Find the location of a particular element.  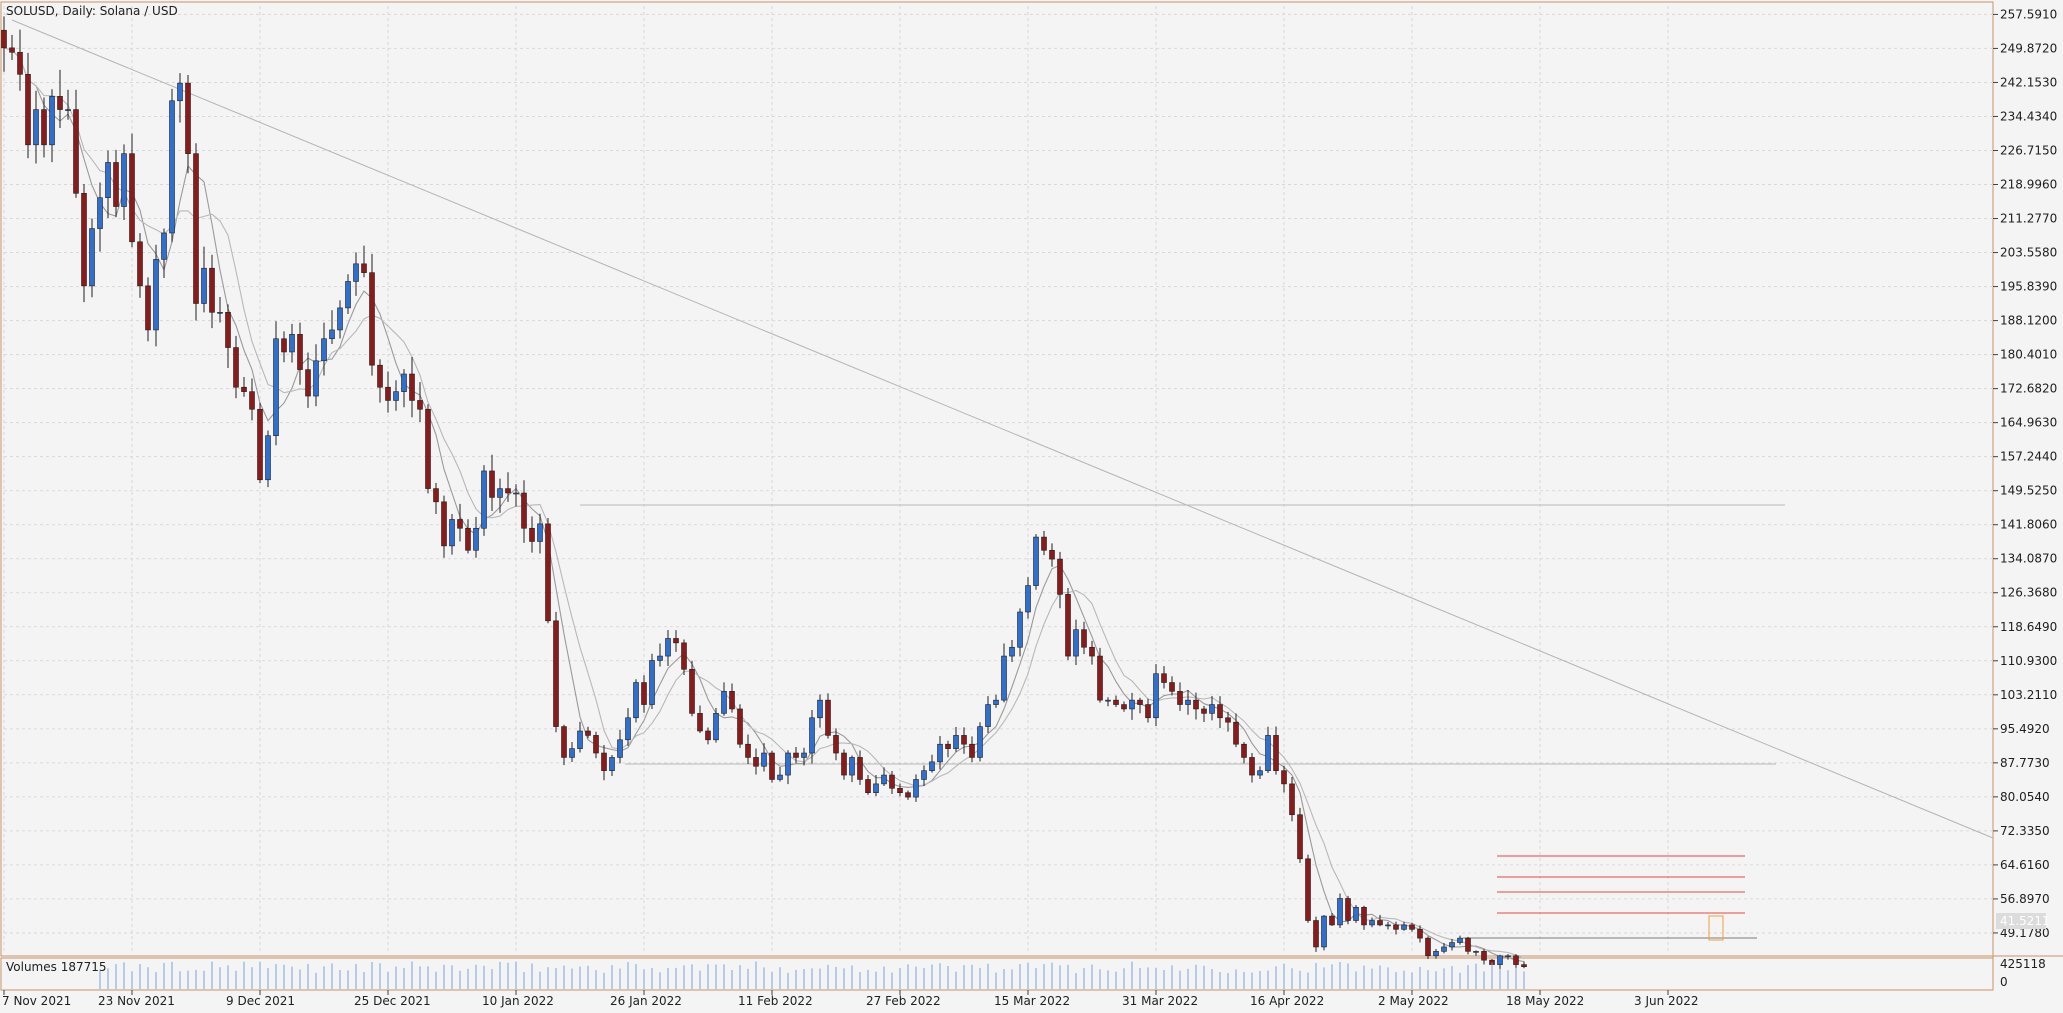

y-tick-label: 249.8720 is located at coordinates (2028, 48).